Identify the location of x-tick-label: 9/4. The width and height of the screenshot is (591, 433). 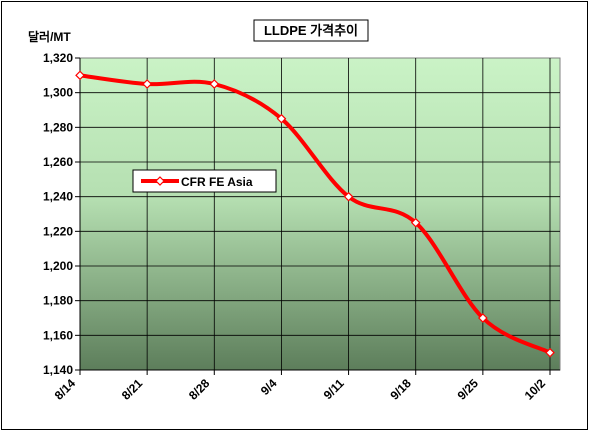
(269, 387).